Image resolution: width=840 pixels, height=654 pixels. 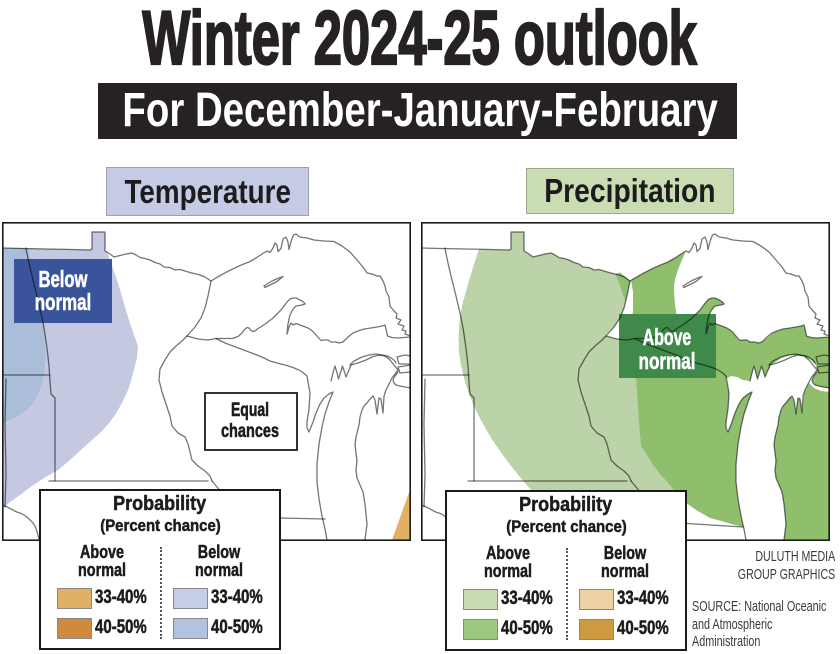 I want to click on svg-text: Below, so click(x=63, y=279).